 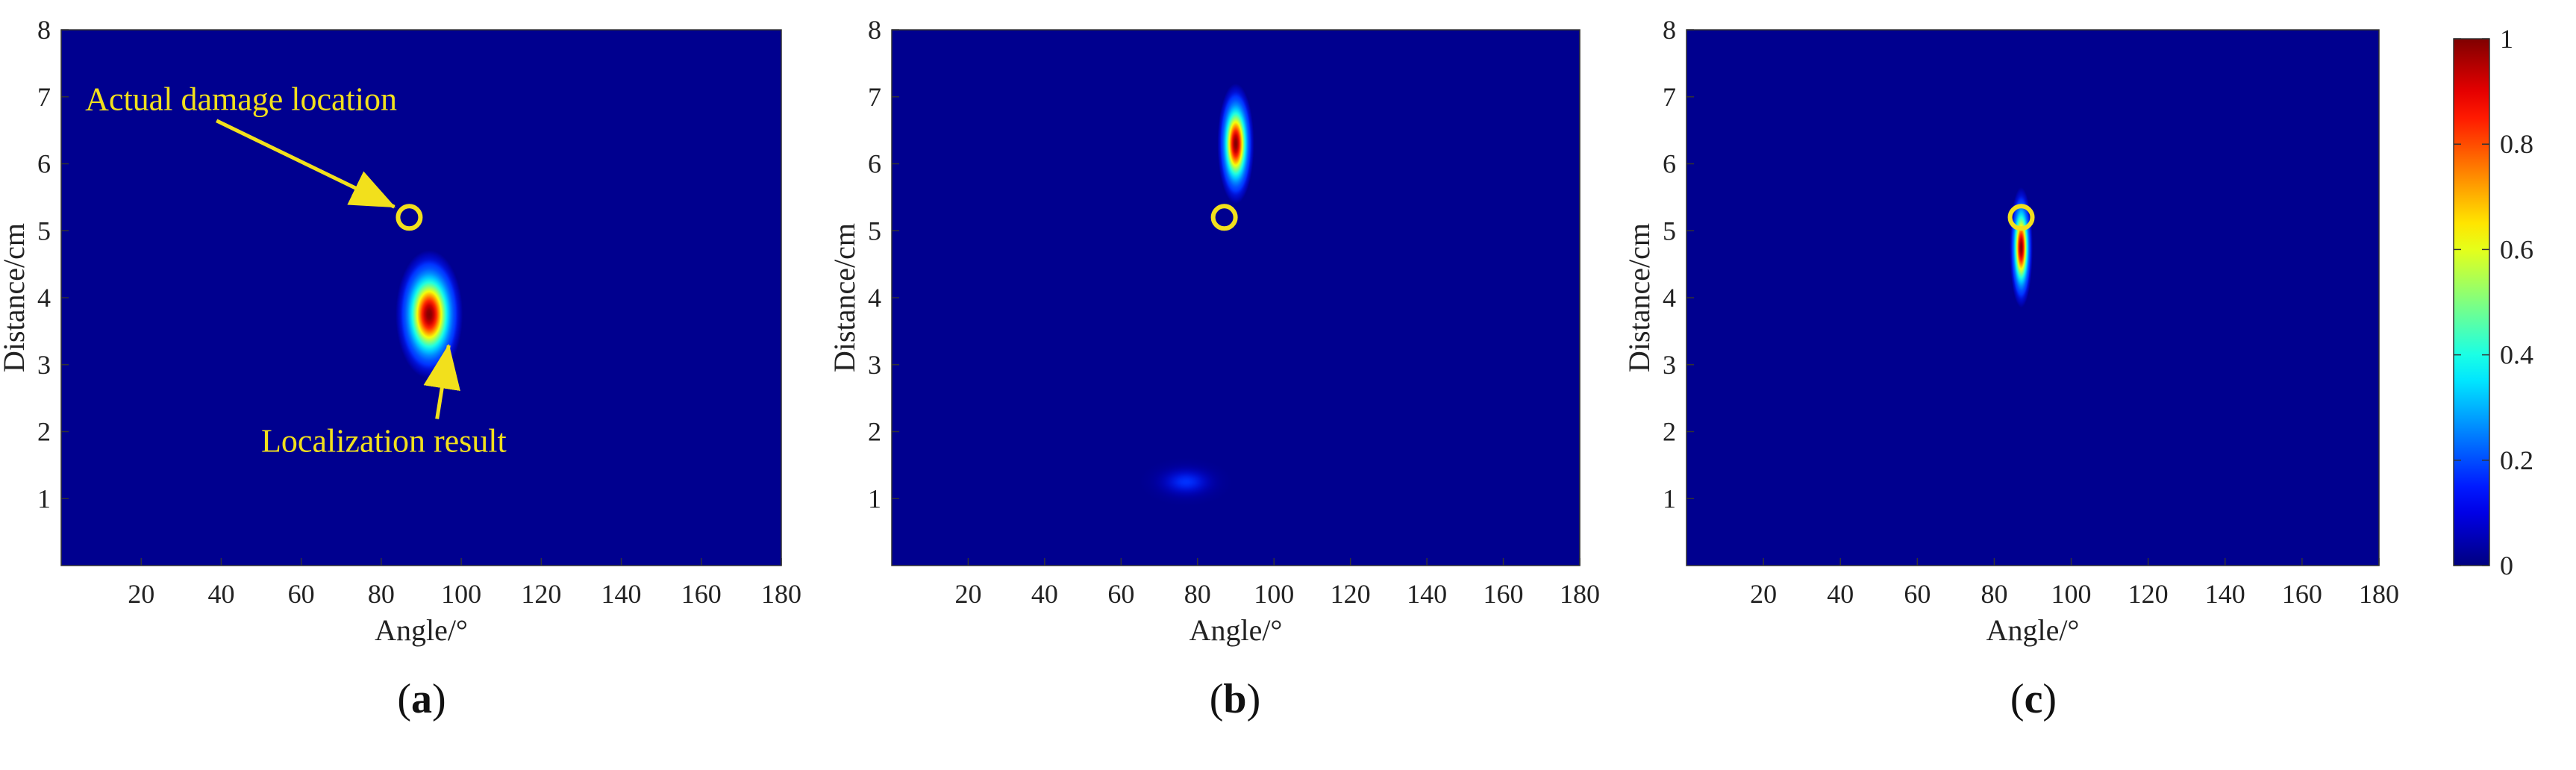 What do you see at coordinates (2033, 699) in the screenshot?
I see `panel-label: (c)` at bounding box center [2033, 699].